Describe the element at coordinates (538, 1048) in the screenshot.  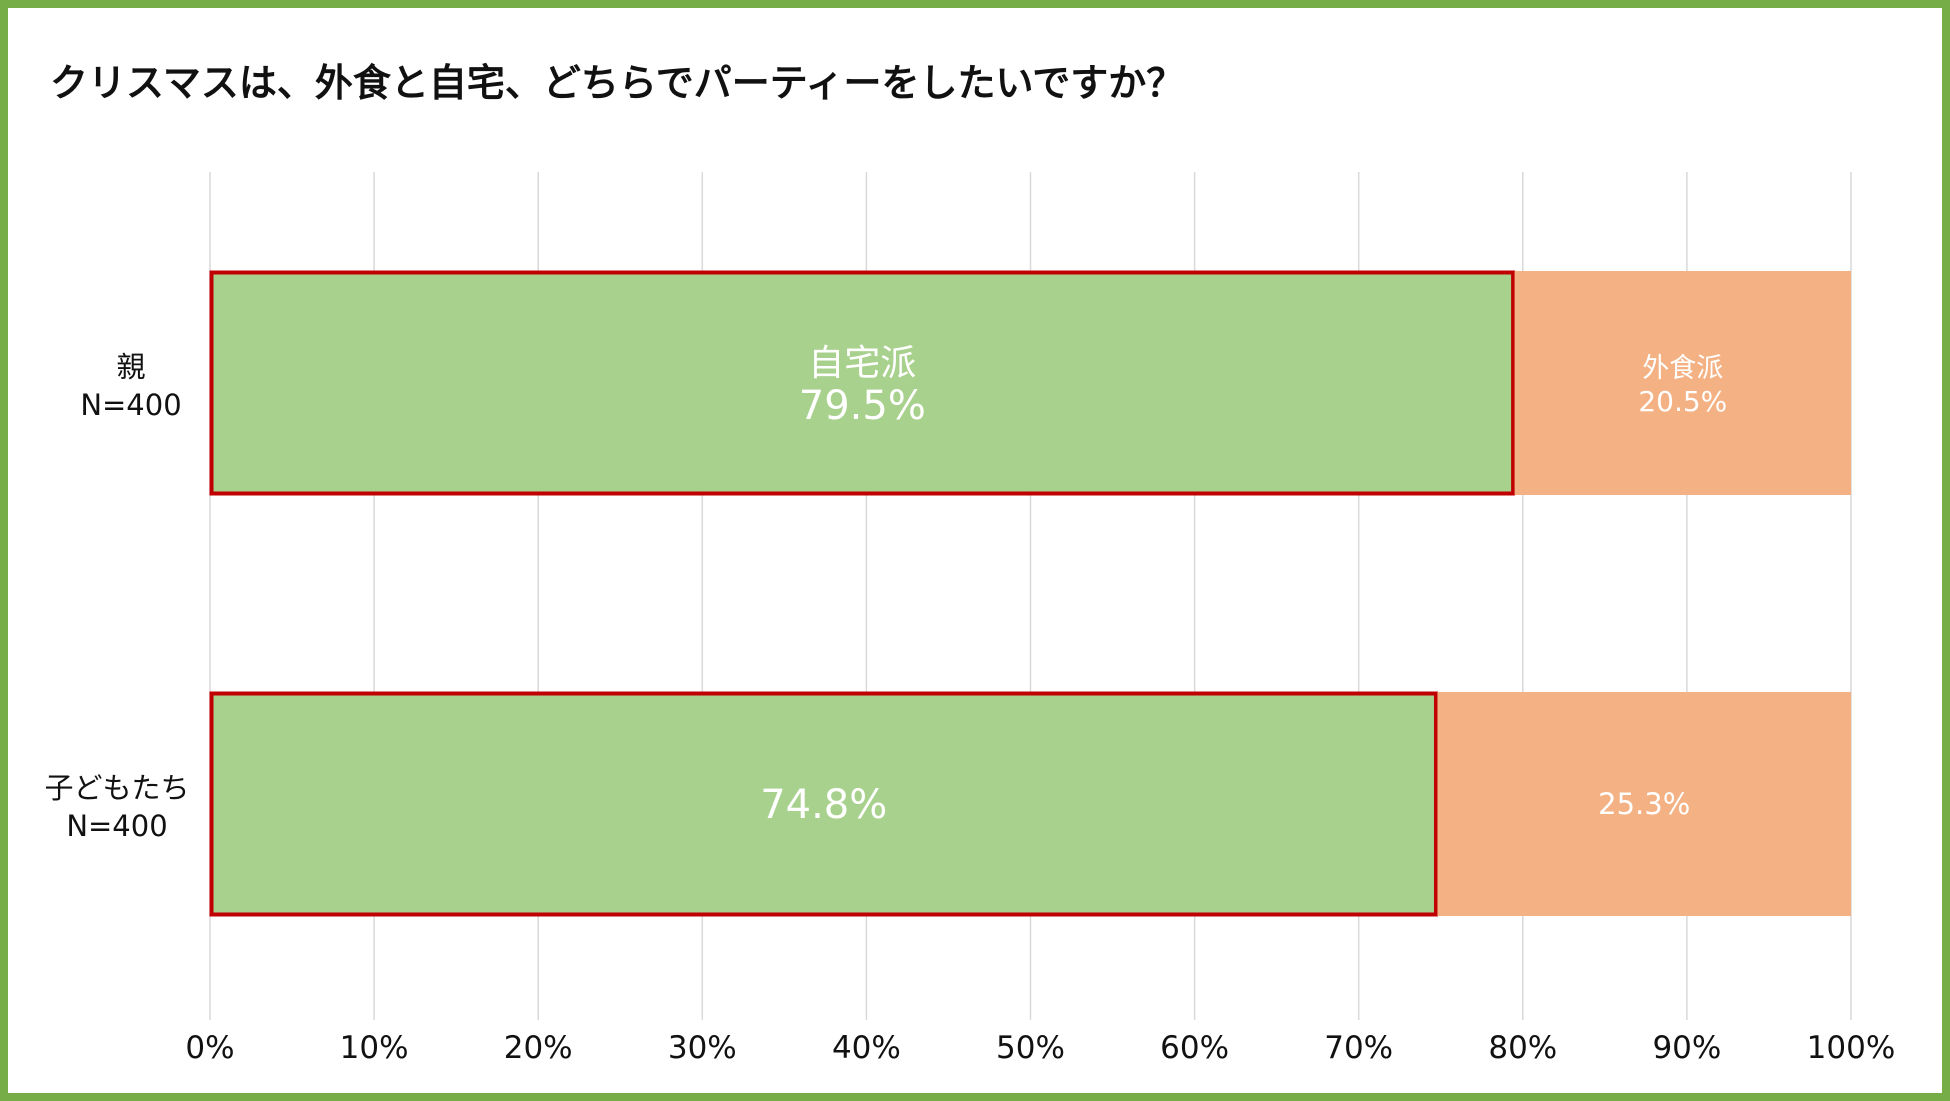
I see `x-tick-label: 20%` at that location.